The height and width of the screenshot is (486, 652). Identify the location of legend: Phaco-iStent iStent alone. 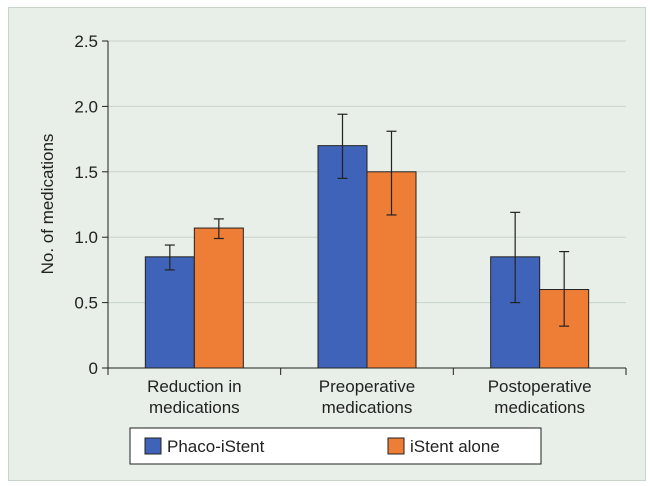
(335, 446).